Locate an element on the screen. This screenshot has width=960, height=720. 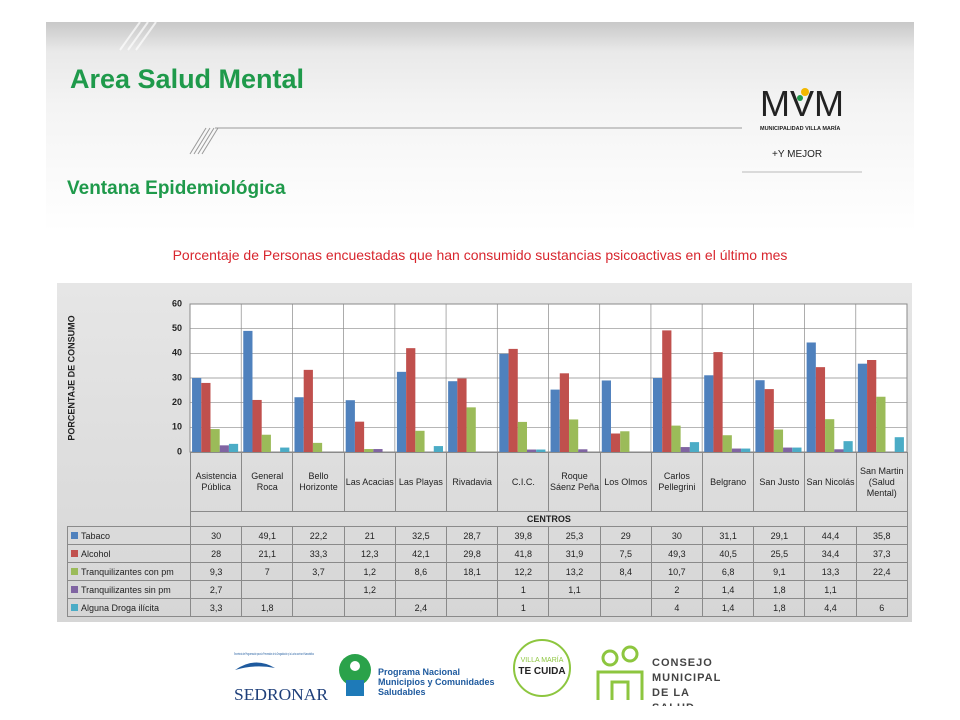
data-label: 25,3 is located at coordinates (574, 535).